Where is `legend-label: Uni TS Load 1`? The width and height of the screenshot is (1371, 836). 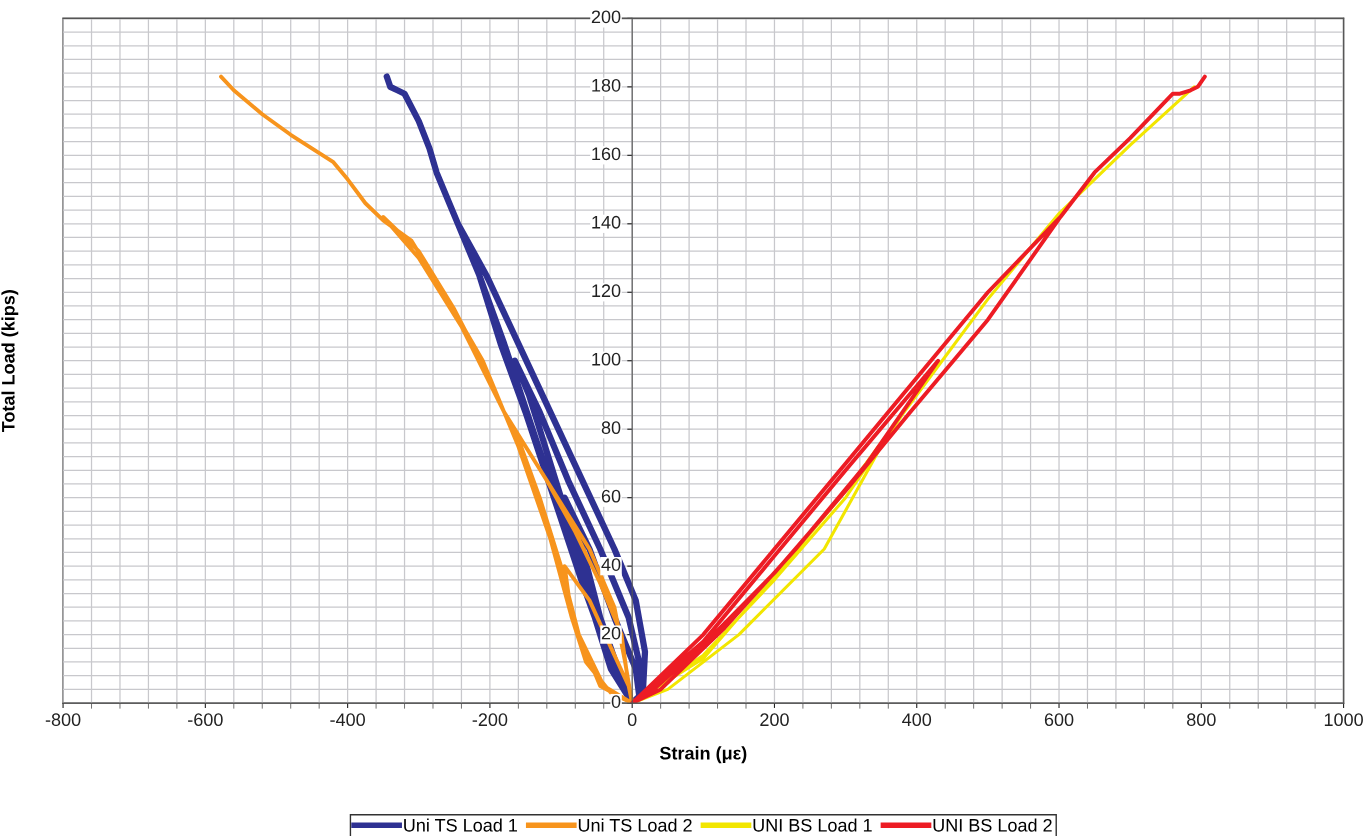 legend-label: Uni TS Load 1 is located at coordinates (461, 825).